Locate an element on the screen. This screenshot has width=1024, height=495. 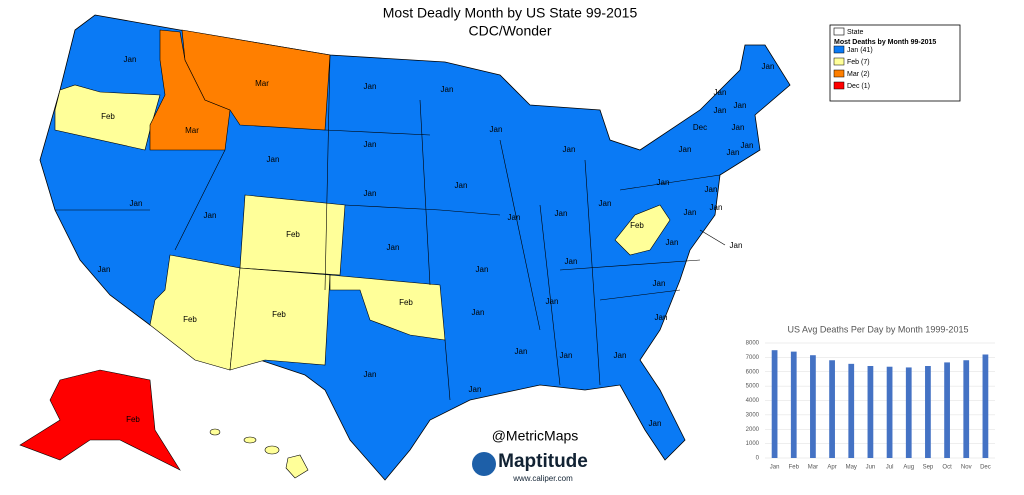
legend-title: Most Deaths by Month 99-2015 is located at coordinates (885, 42).